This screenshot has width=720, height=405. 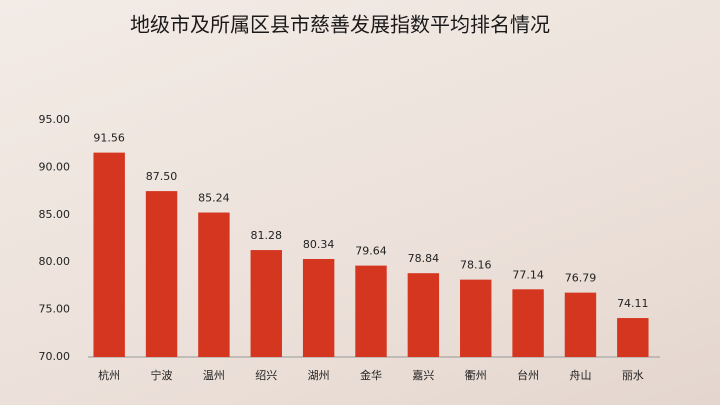 I want to click on x-tick-label: 衢州, so click(x=476, y=375).